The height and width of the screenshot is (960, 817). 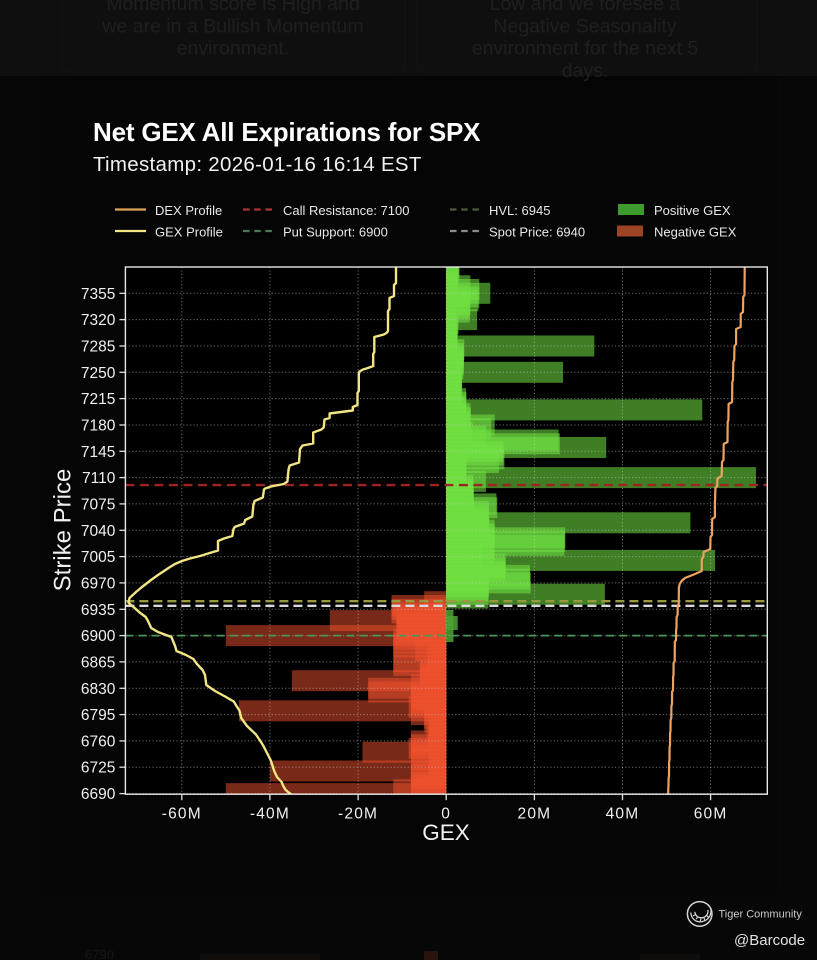 What do you see at coordinates (98, 636) in the screenshot?
I see `svg-text: 6900` at bounding box center [98, 636].